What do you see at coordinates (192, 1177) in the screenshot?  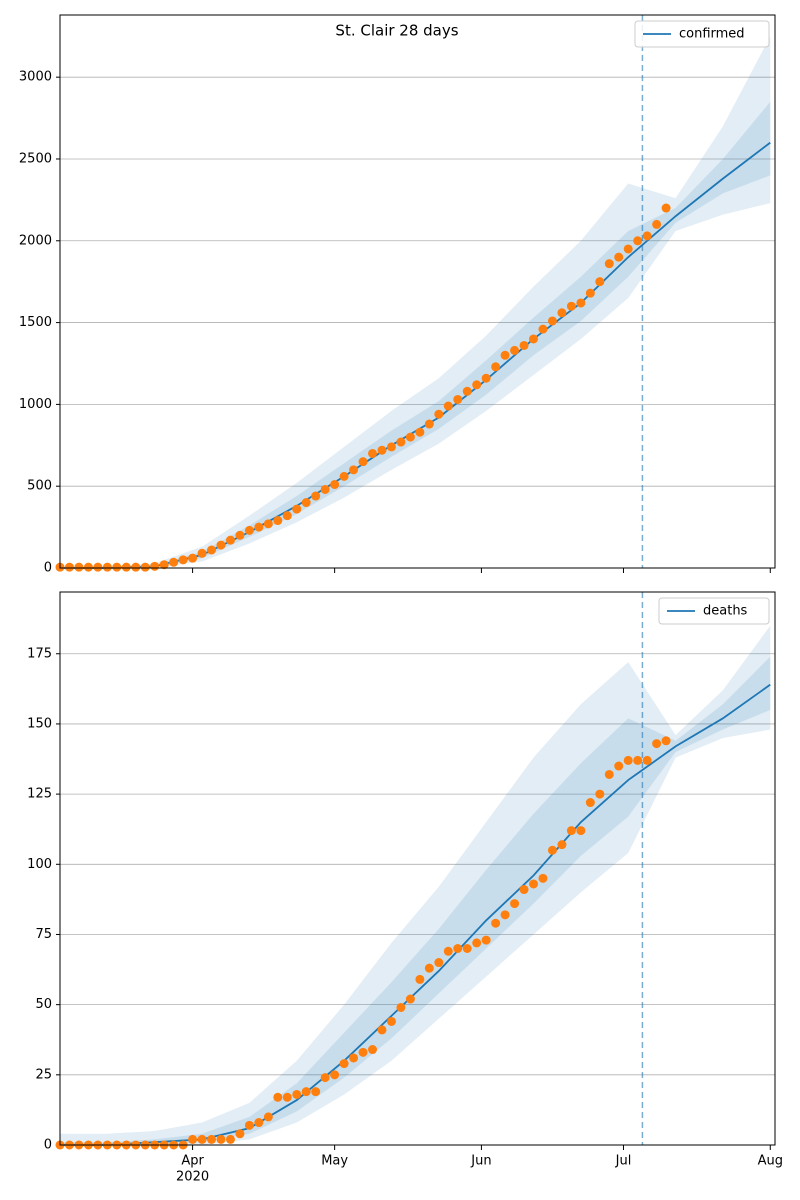 I see `x-tick-year: 2020` at bounding box center [192, 1177].